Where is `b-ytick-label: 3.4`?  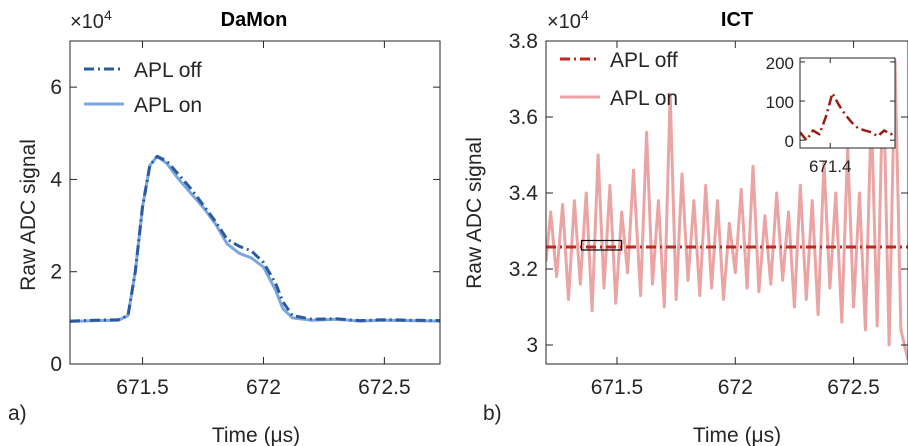
b-ytick-label: 3.4 is located at coordinates (524, 193).